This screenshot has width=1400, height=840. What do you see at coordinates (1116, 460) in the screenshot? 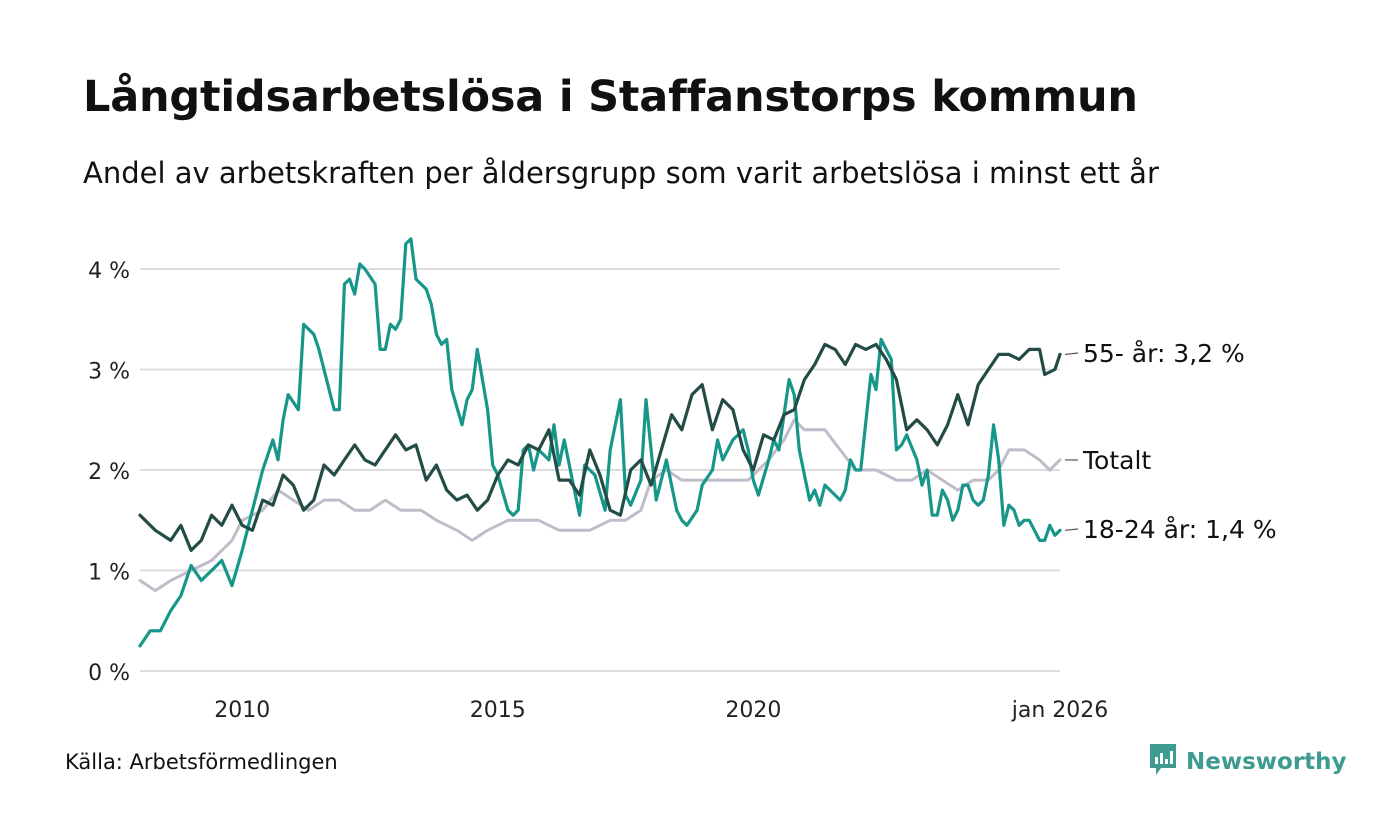
I see `series-end-label: Totalt` at bounding box center [1116, 460].